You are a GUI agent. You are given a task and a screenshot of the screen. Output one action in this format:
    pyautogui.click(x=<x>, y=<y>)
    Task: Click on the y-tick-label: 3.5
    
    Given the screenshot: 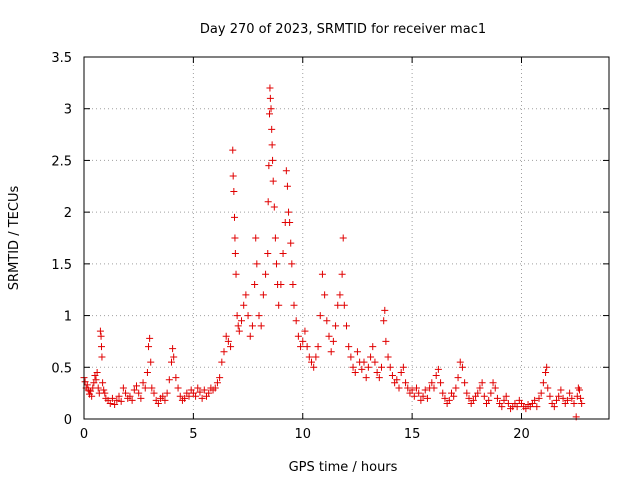 What is the action you would take?
    pyautogui.click(x=61, y=58)
    